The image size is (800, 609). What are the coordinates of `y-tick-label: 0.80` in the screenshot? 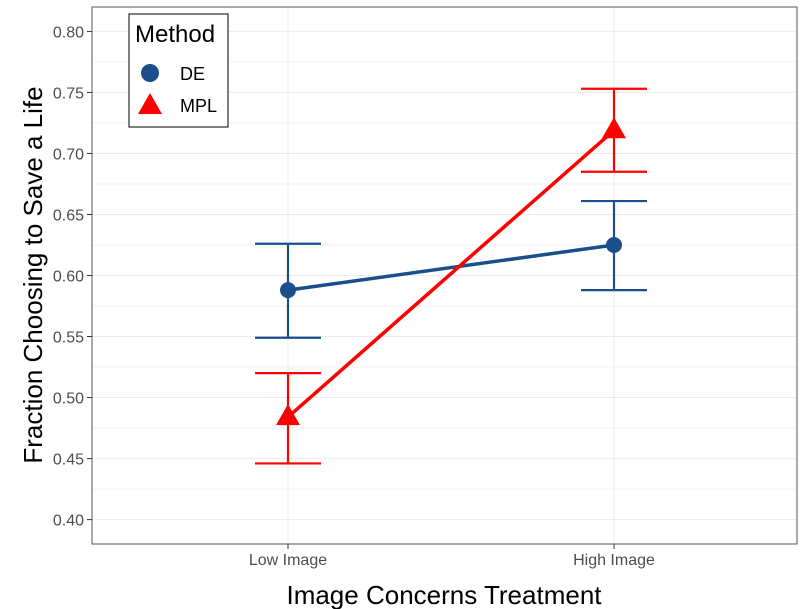 It's located at (68, 32).